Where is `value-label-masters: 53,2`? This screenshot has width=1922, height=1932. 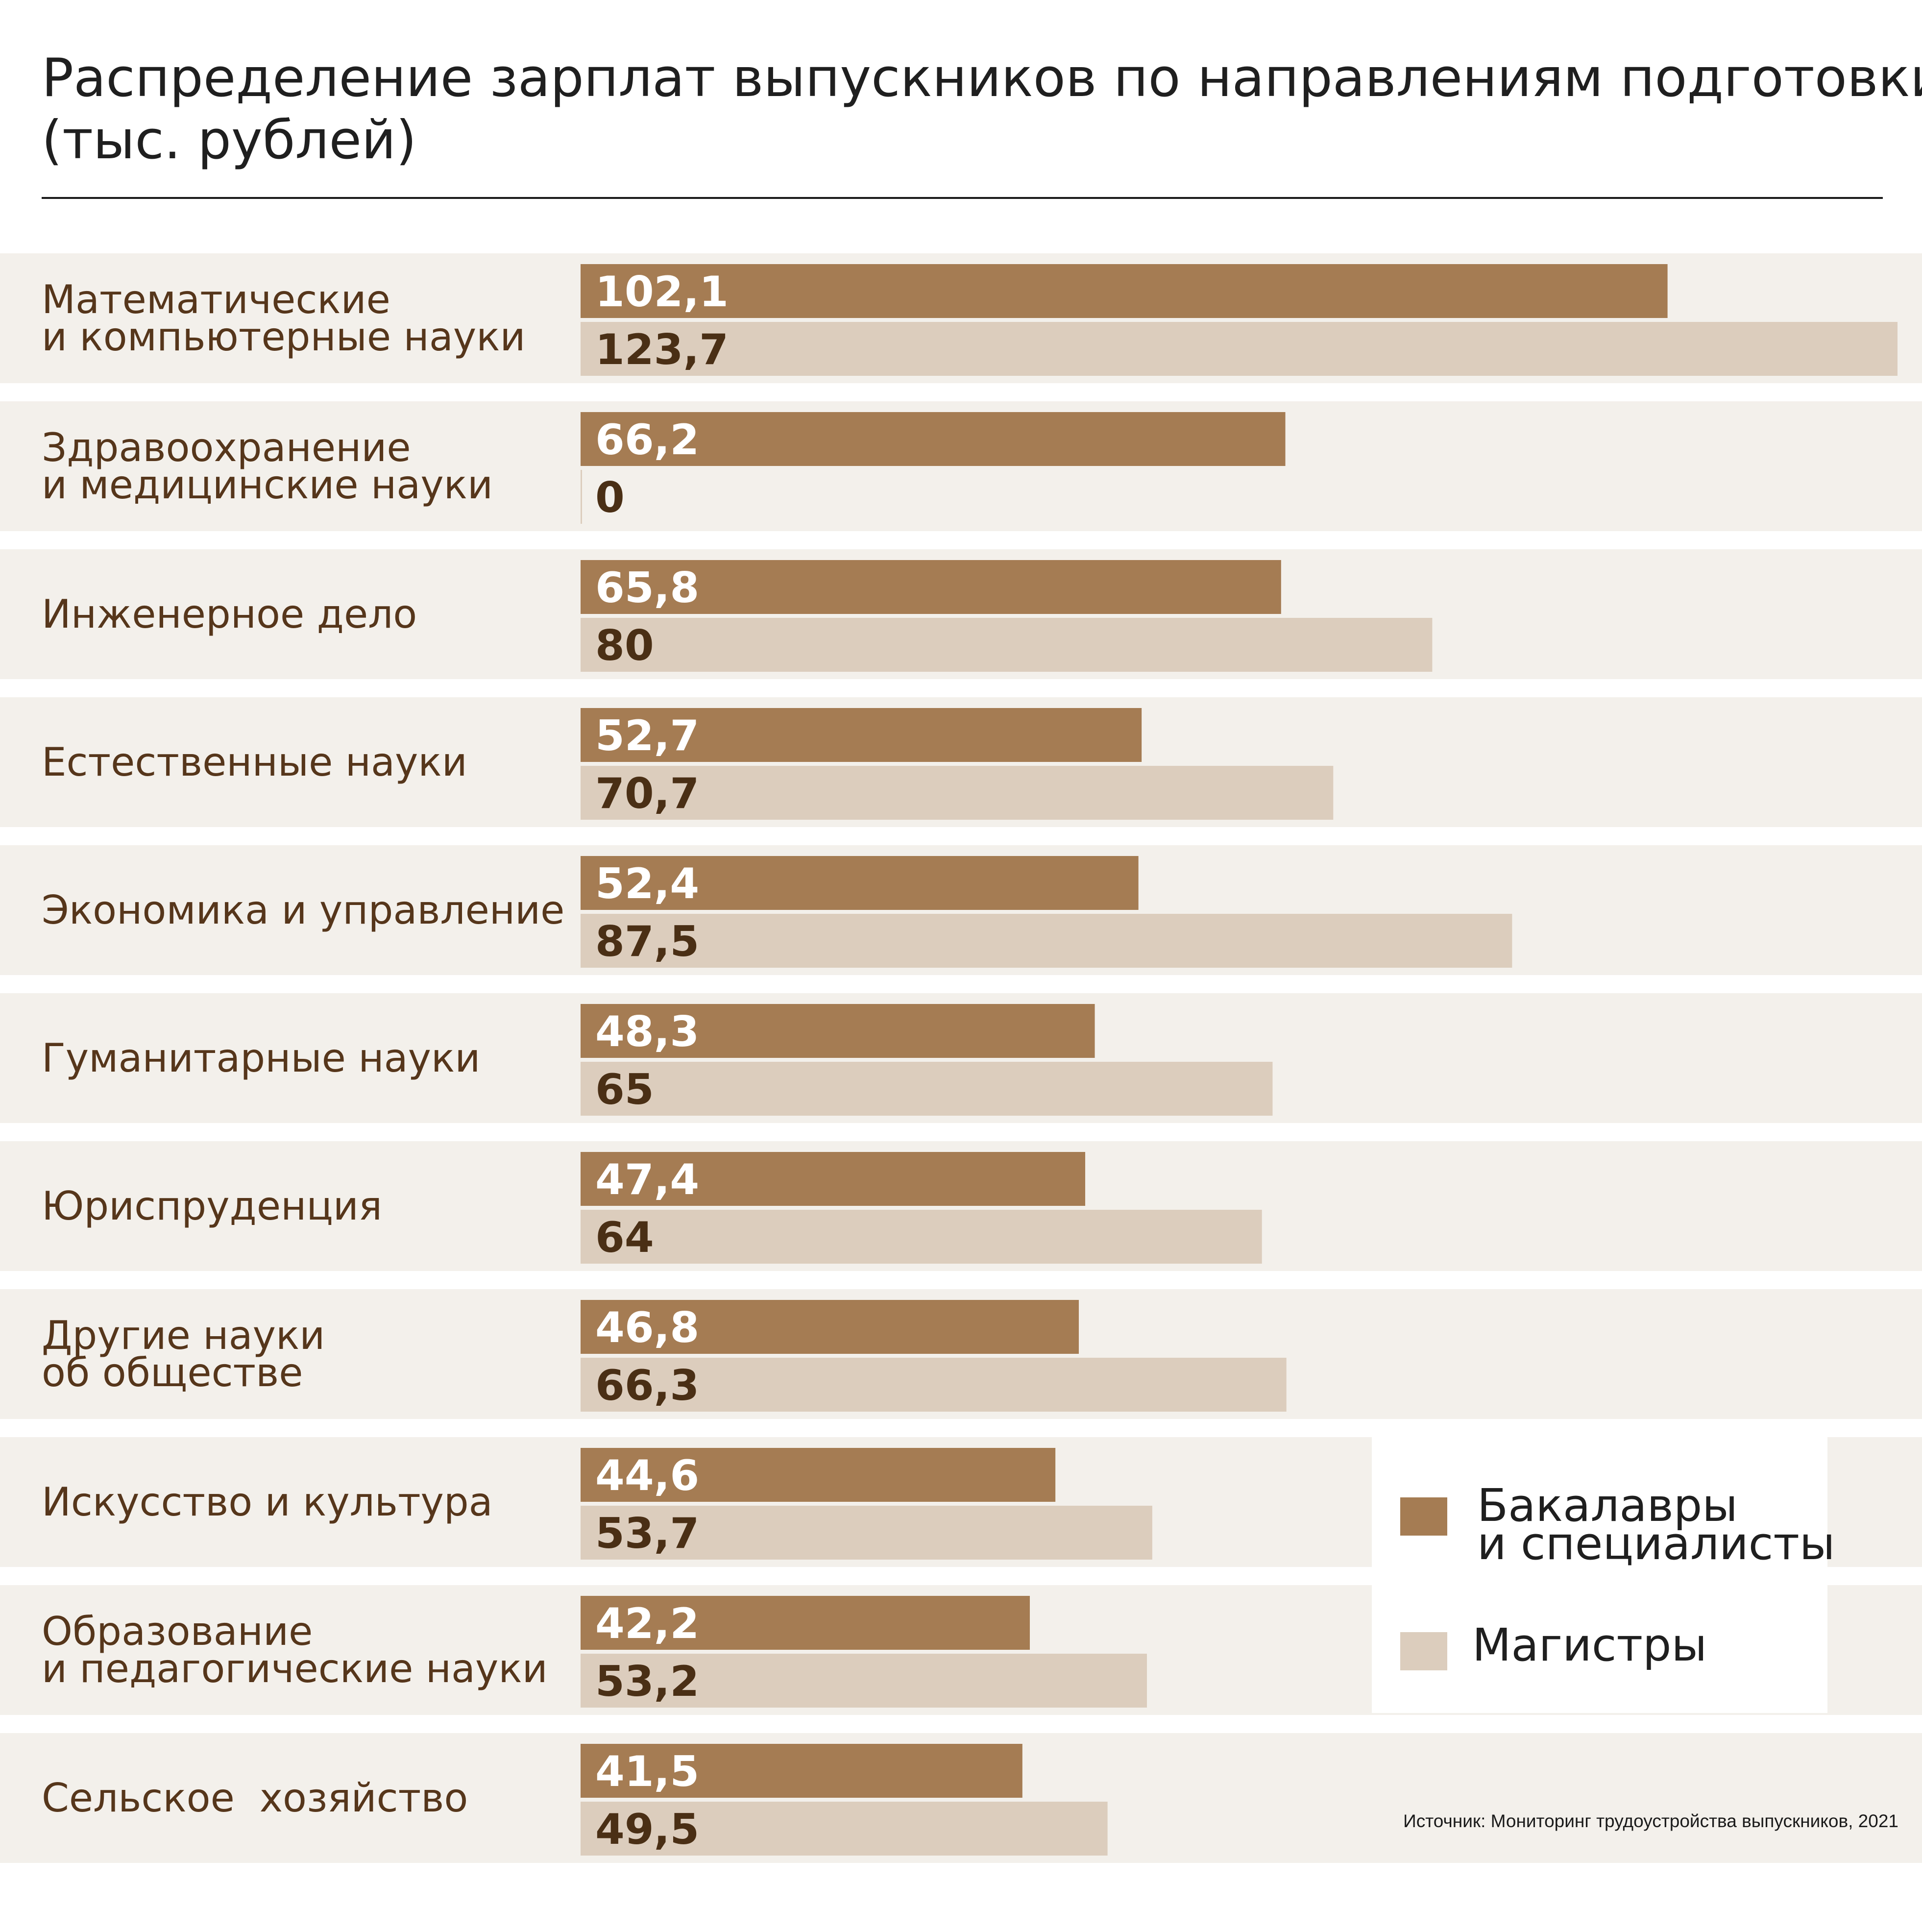
value-label-masters: 53,2 is located at coordinates (647, 1681).